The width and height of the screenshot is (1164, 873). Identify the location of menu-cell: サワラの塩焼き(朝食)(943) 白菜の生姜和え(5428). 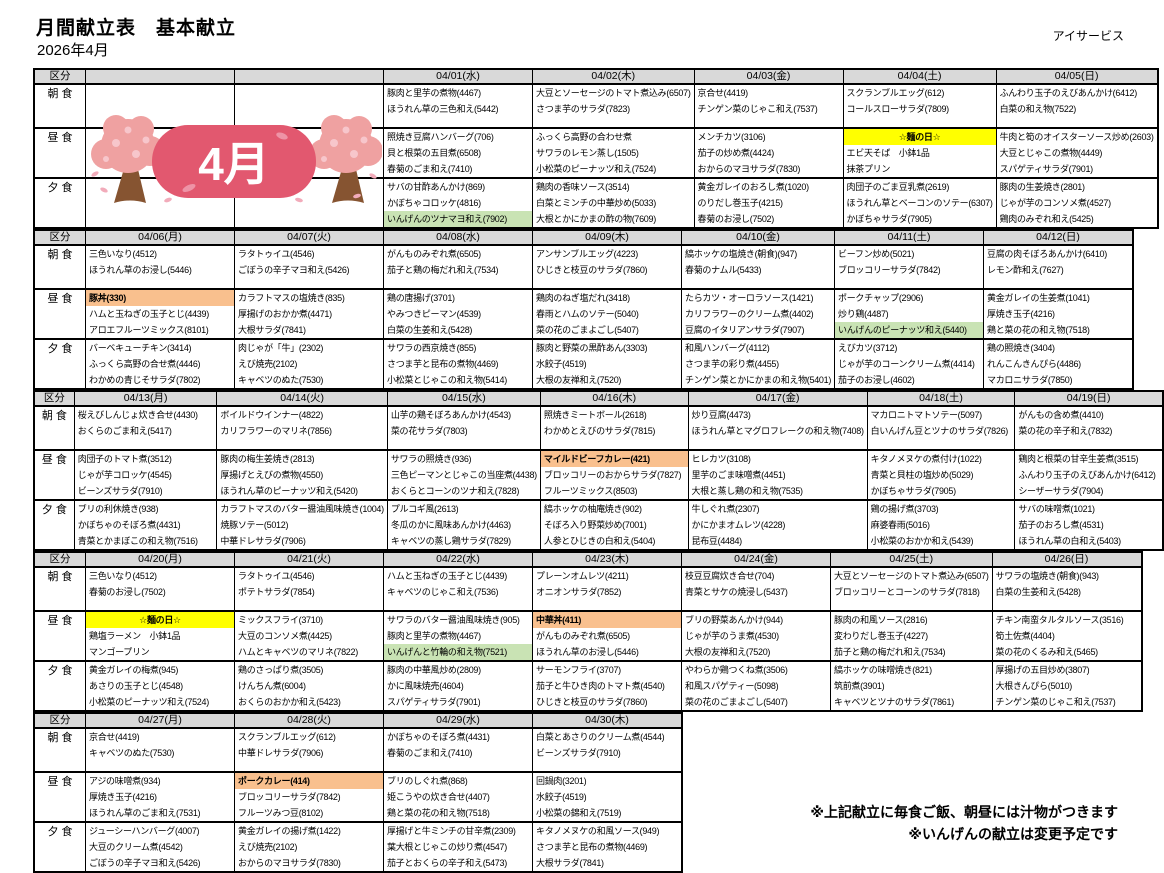
(1067, 589).